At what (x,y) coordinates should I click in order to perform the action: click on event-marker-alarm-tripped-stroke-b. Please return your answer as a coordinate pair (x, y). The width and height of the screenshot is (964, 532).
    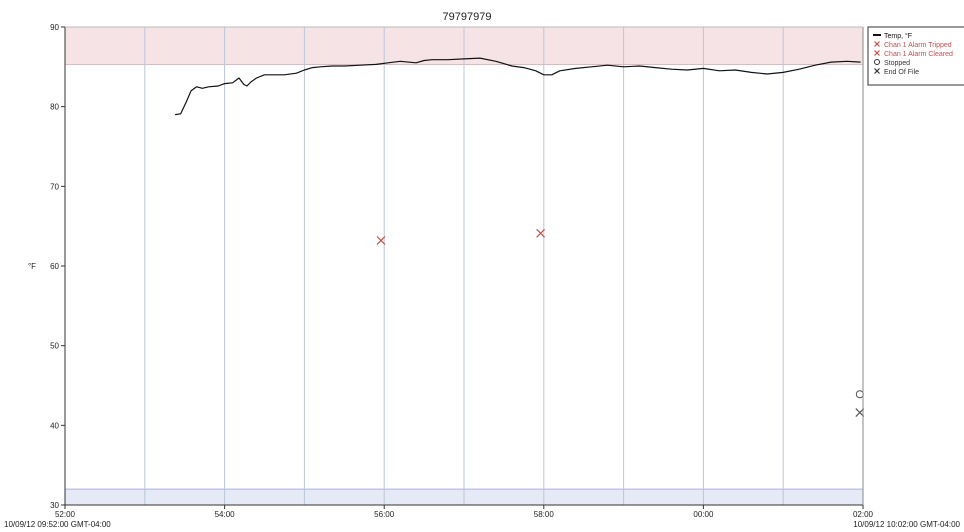
    Looking at the image, I should click on (381, 240).